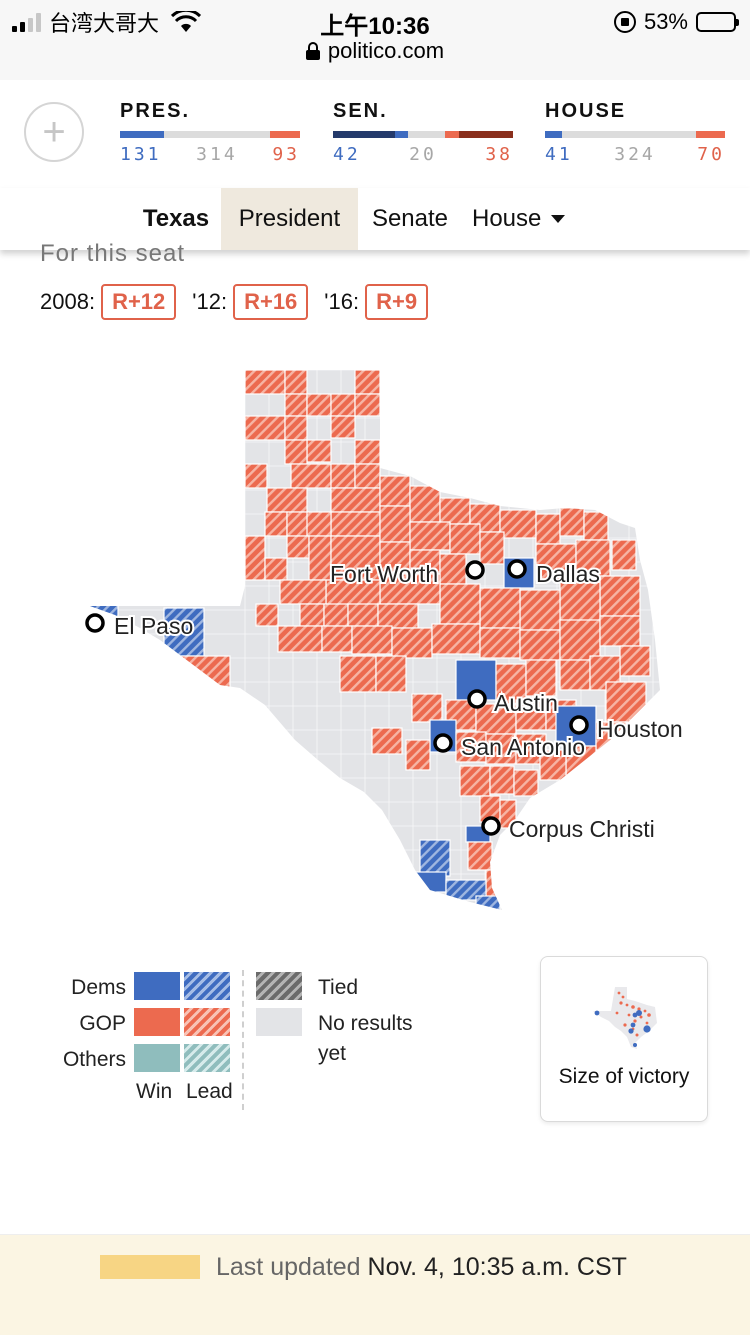 This screenshot has width=750, height=1335. What do you see at coordinates (210, 132) in the screenshot?
I see `race-president: PRES. 131 314 93` at bounding box center [210, 132].